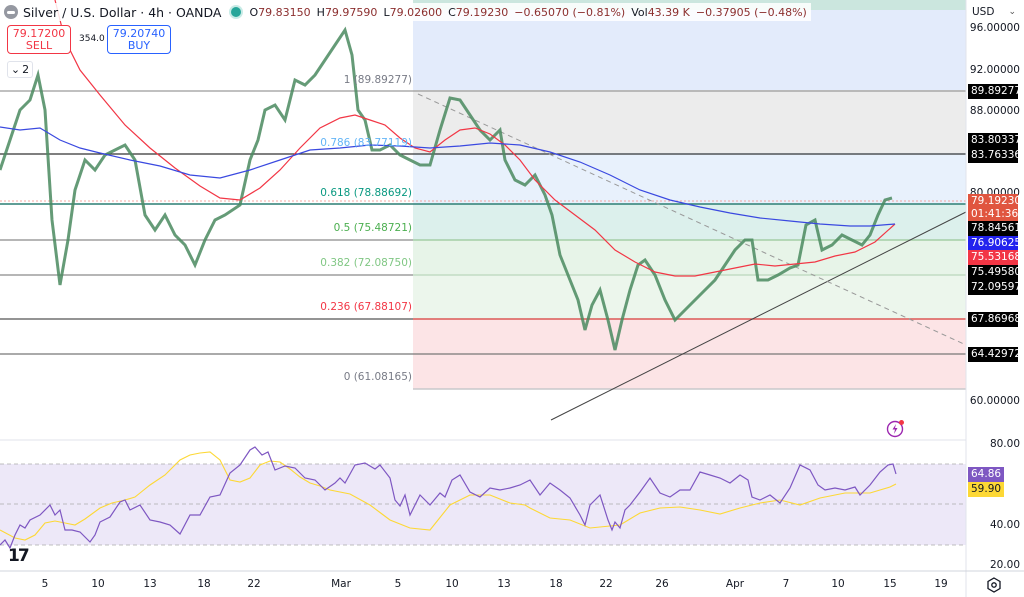  What do you see at coordinates (994, 354) in the screenshot?
I see `level-tag: 64.42972` at bounding box center [994, 354].